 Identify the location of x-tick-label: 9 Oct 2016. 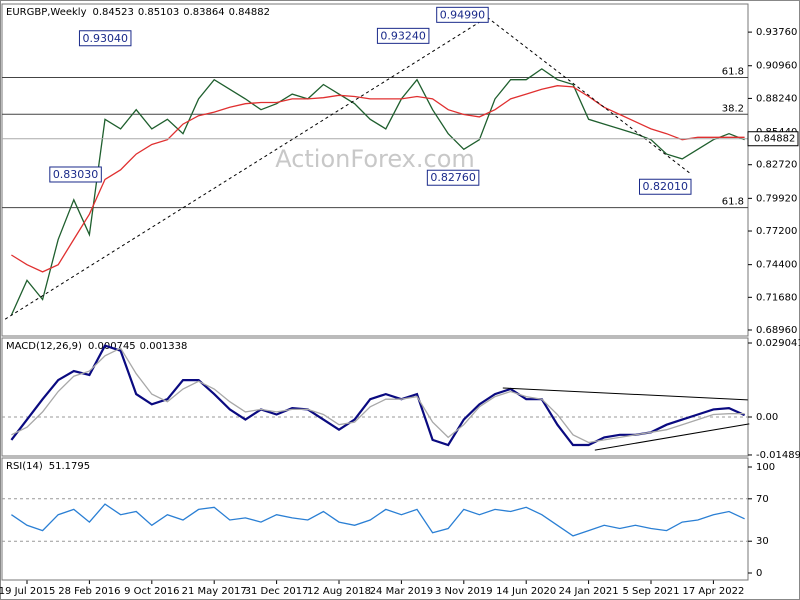
(151, 591).